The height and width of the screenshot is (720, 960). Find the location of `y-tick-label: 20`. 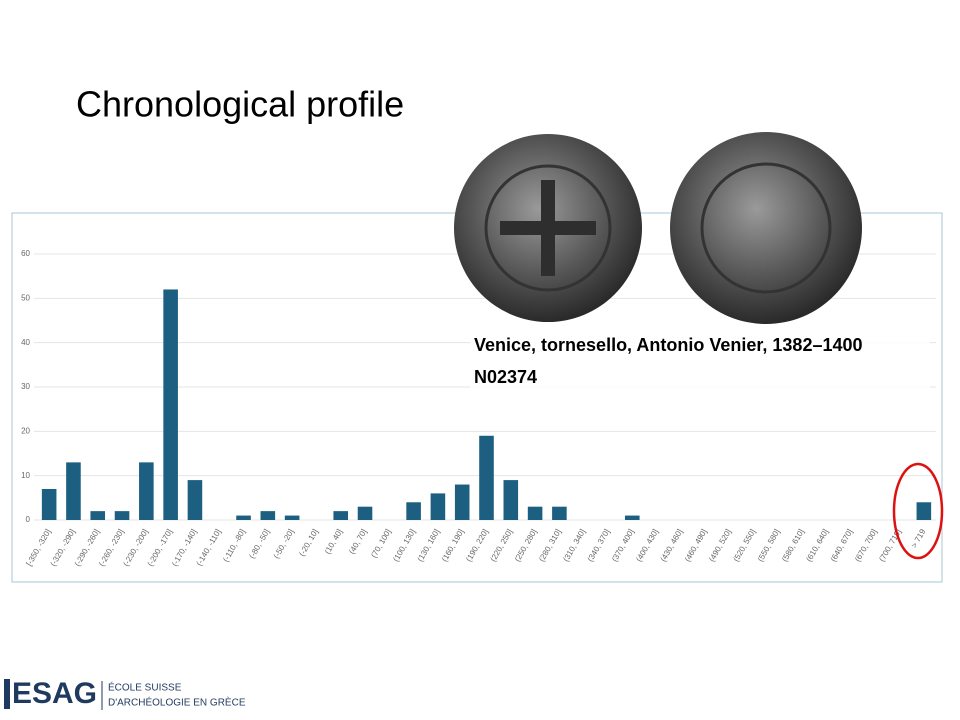

y-tick-label: 20 is located at coordinates (25, 430).